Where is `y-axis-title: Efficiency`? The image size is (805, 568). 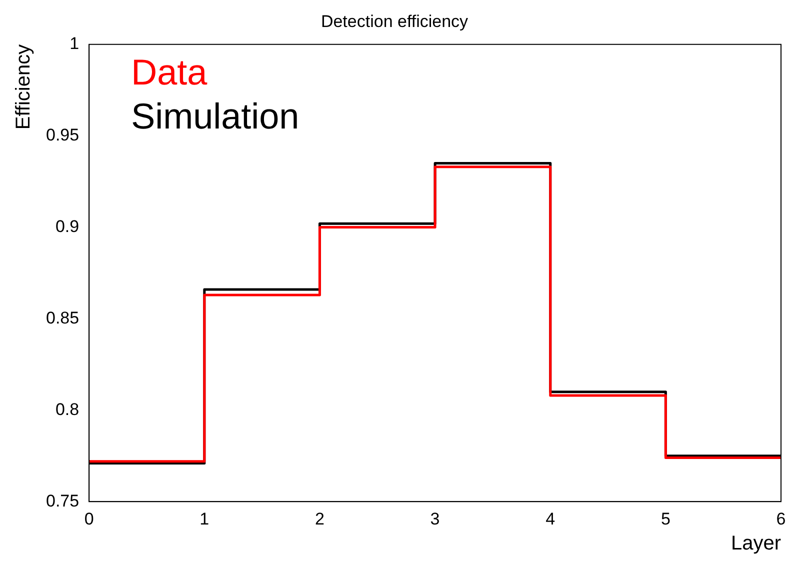
y-axis-title: Efficiency is located at coordinates (23, 87).